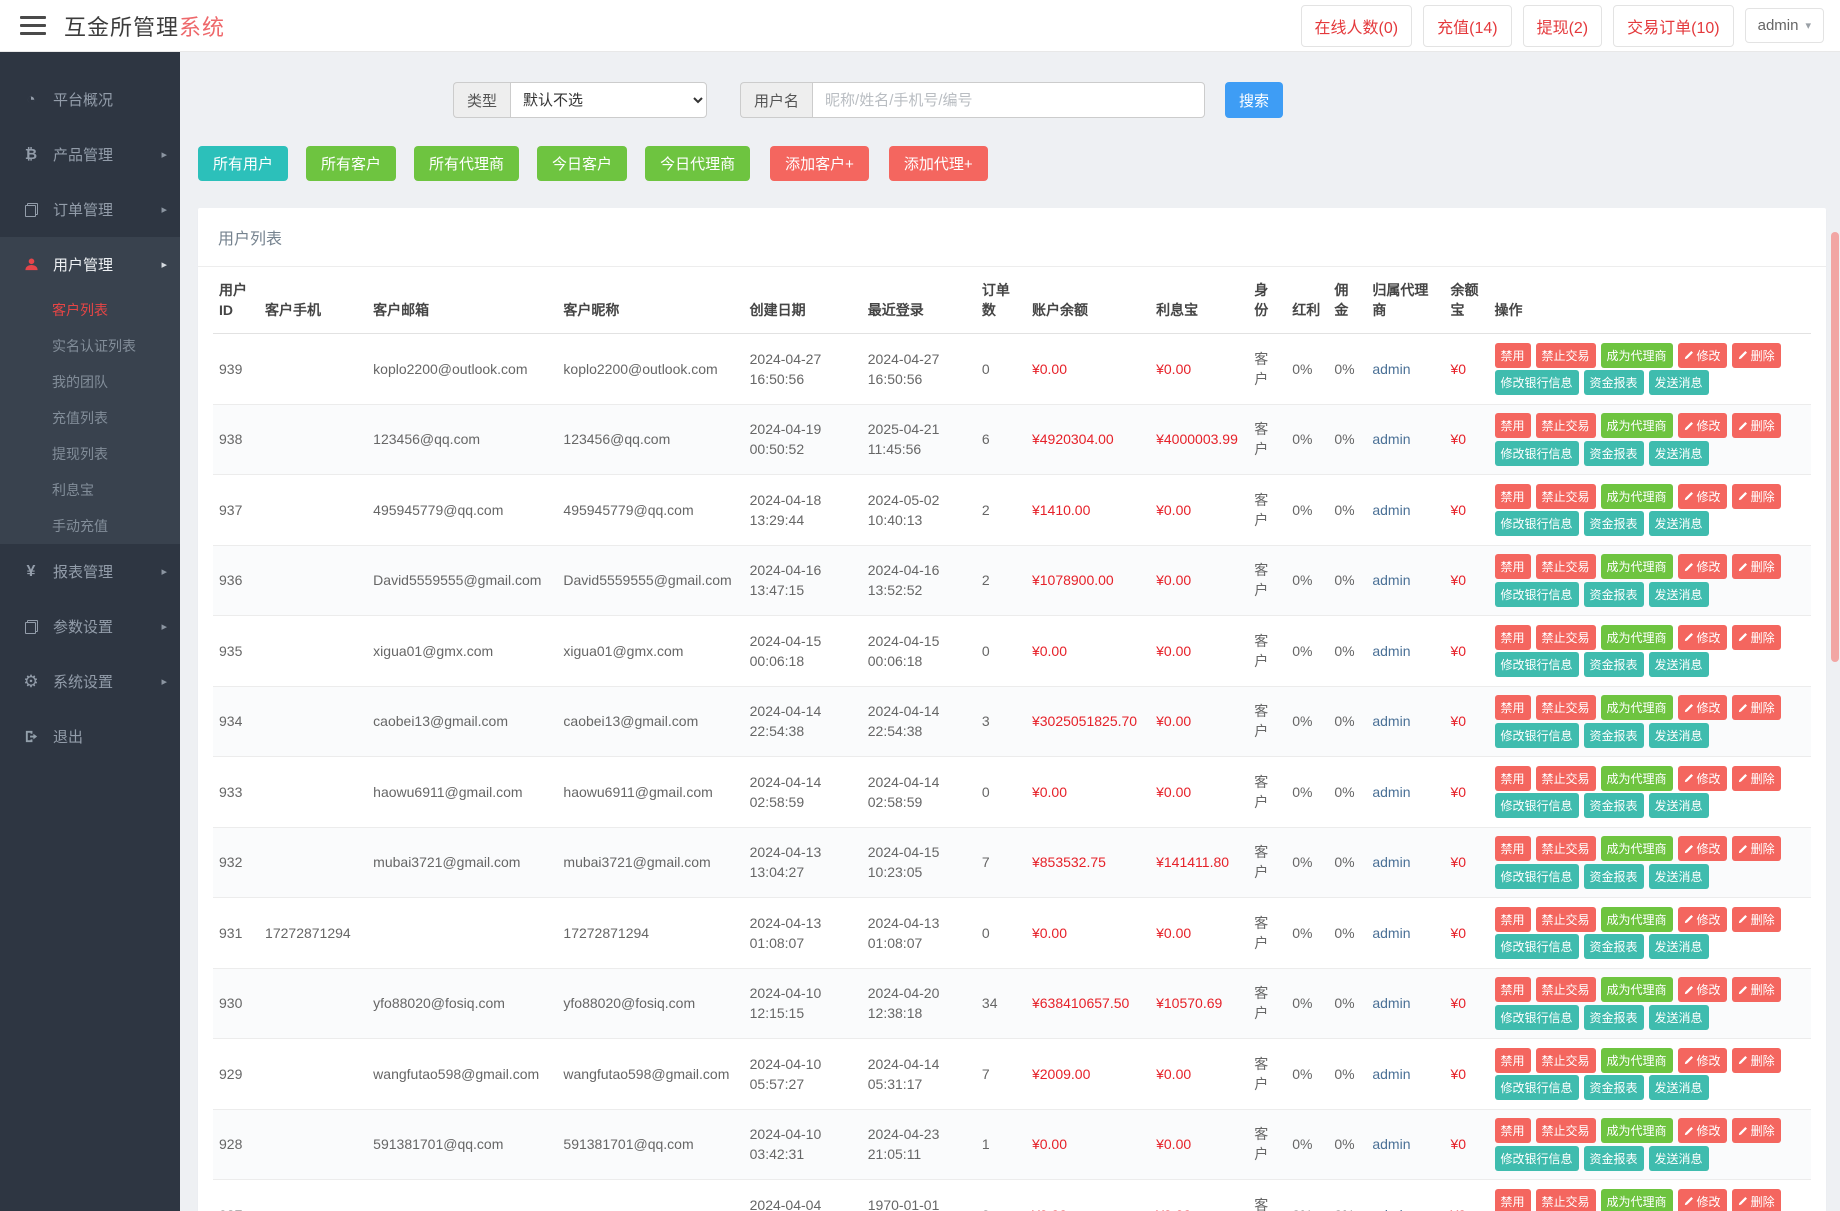  Describe the element at coordinates (90, 264) in the screenshot. I see `sidebar-item-users: 用户管理 ▸` at that location.